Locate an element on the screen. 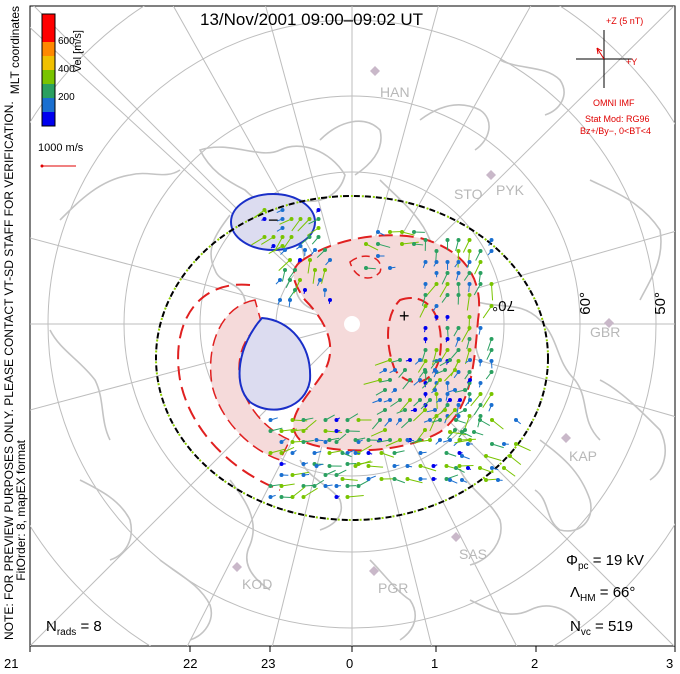 Image resolution: width=680 pixels, height=674 pixels. nrads-symbol: N is located at coordinates (51, 626).